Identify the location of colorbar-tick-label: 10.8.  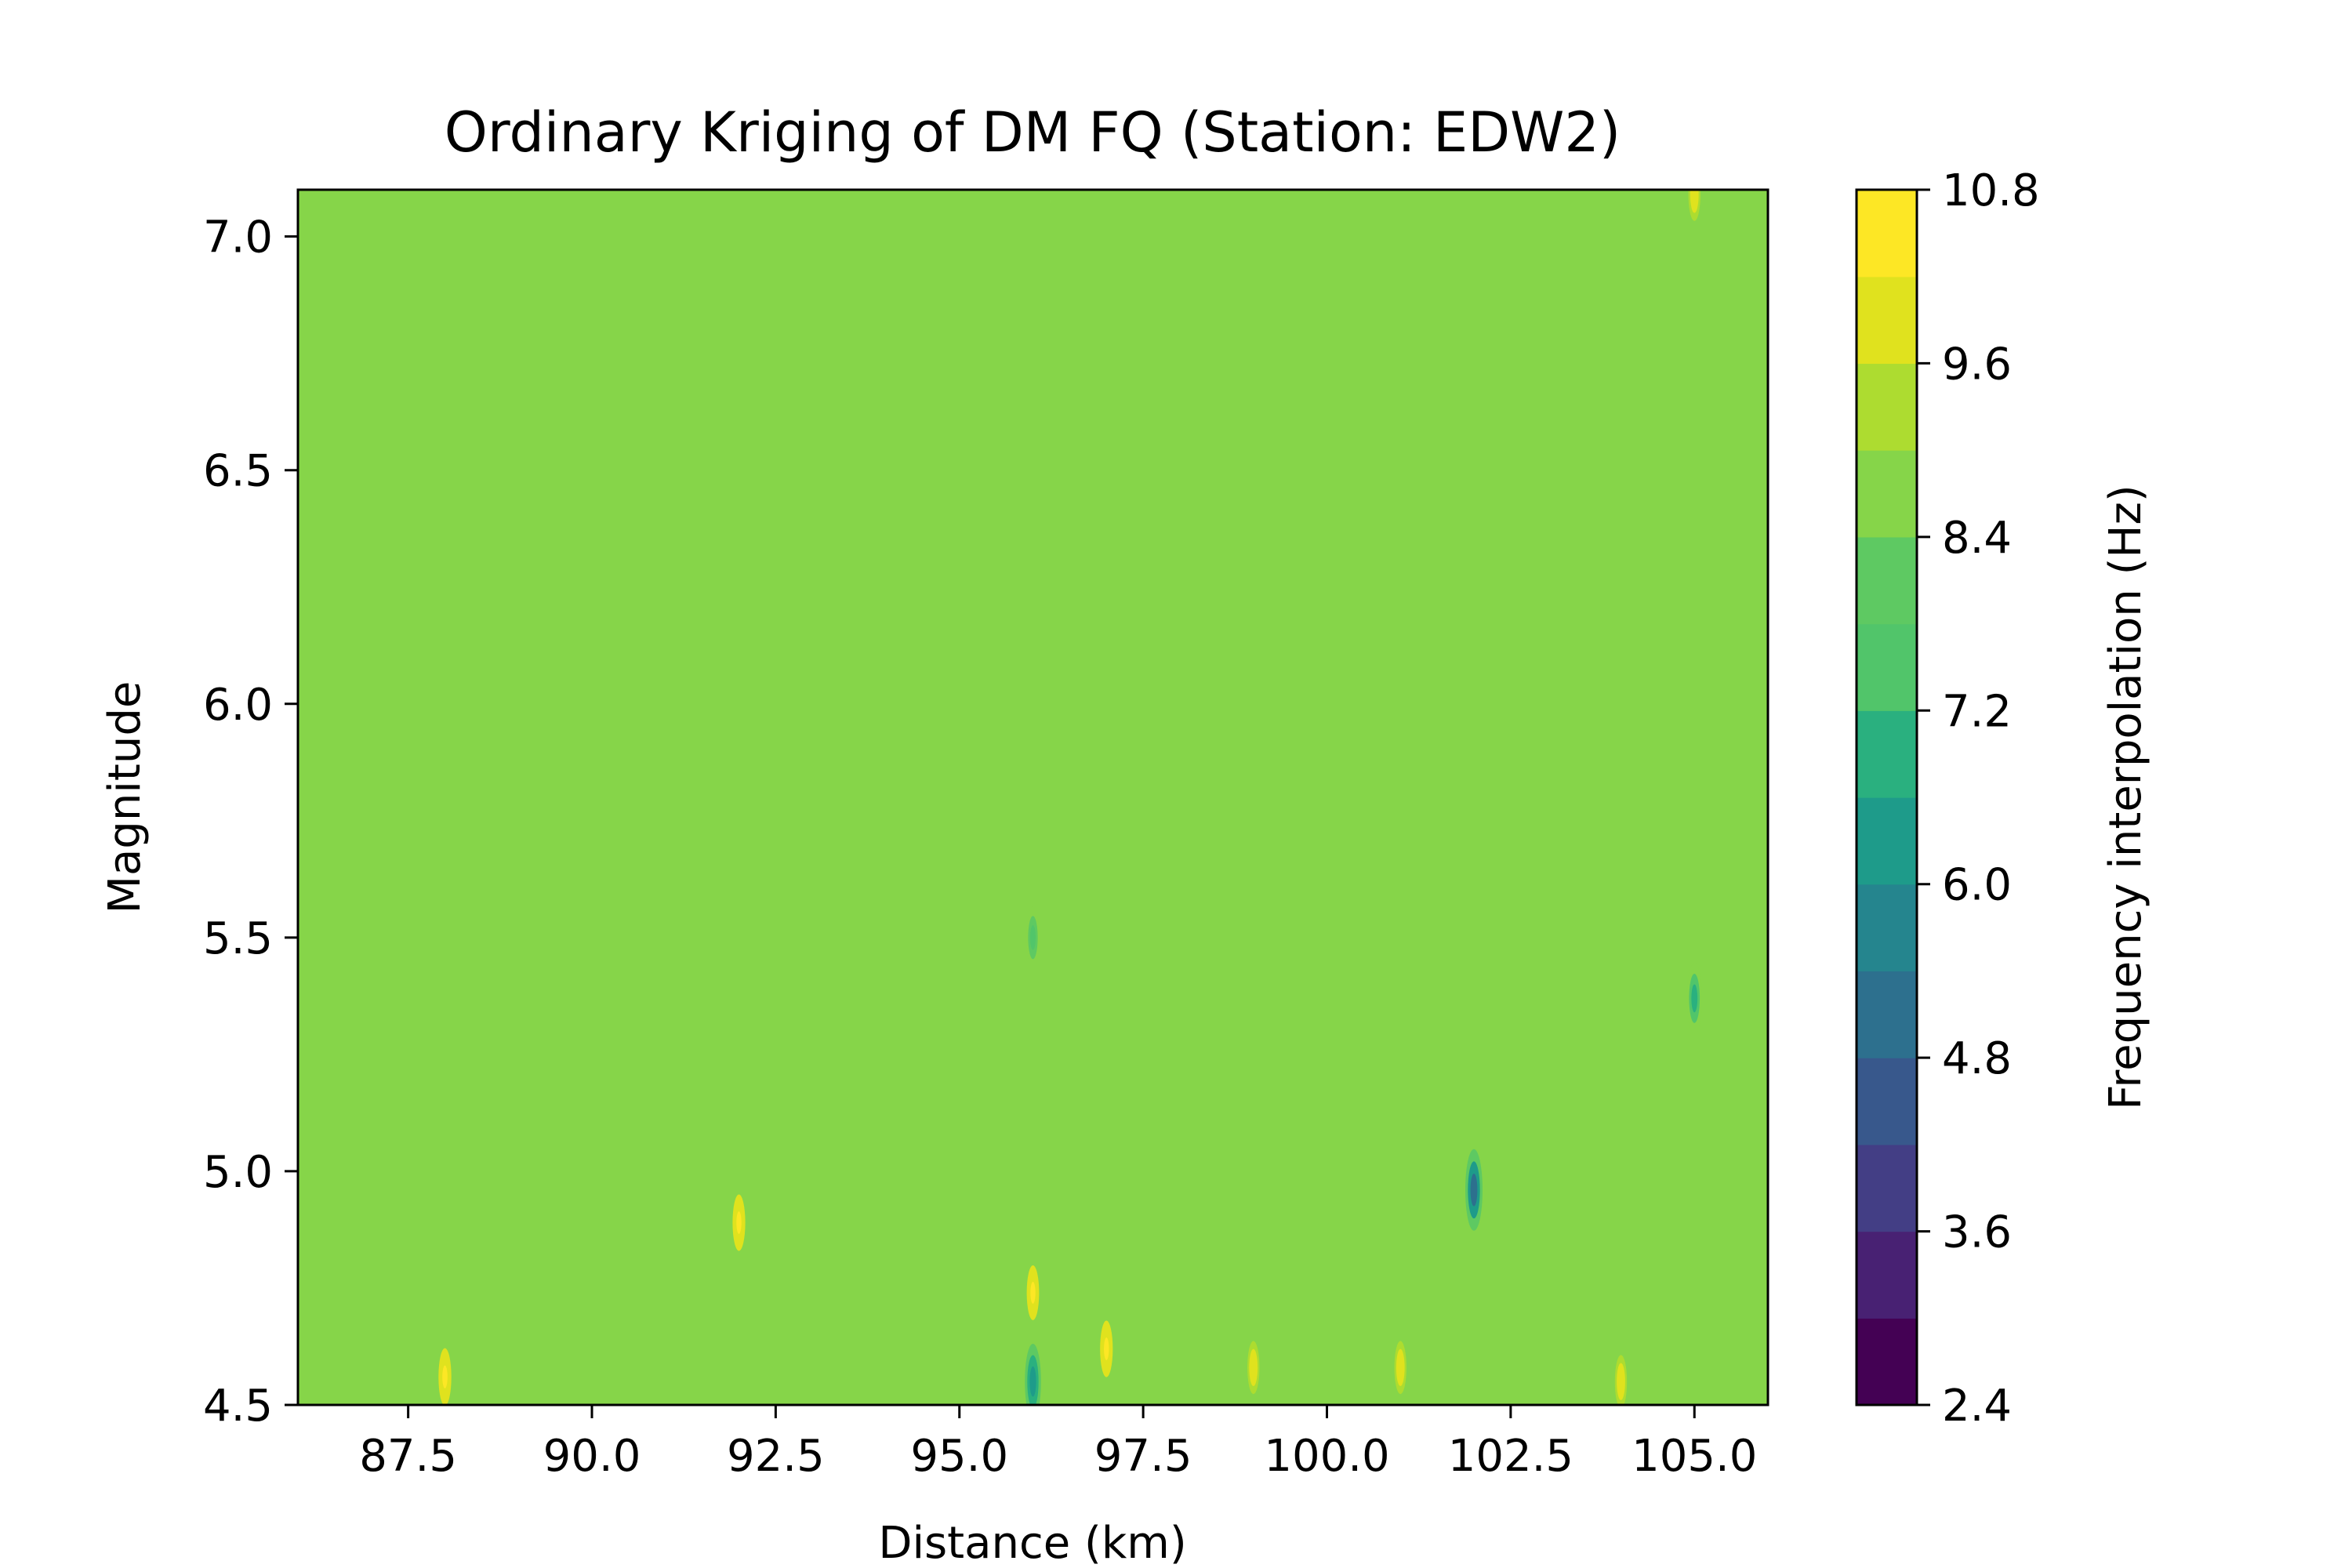
(1991, 190).